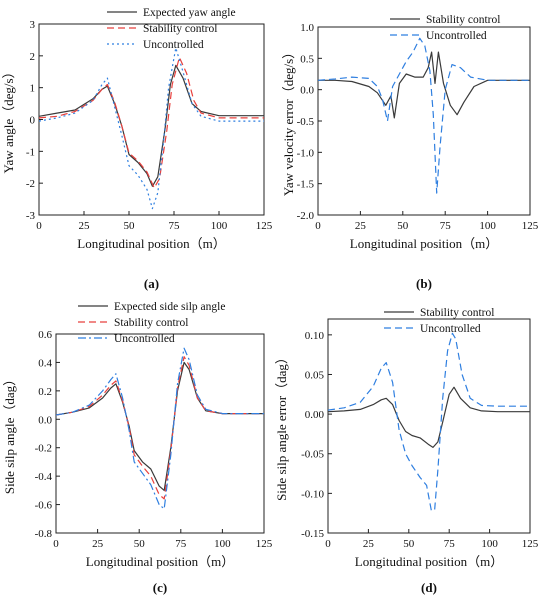 This screenshot has height=599, width=550. I want to click on y-axis-label: Side silp angle（dag）, so click(9, 433).